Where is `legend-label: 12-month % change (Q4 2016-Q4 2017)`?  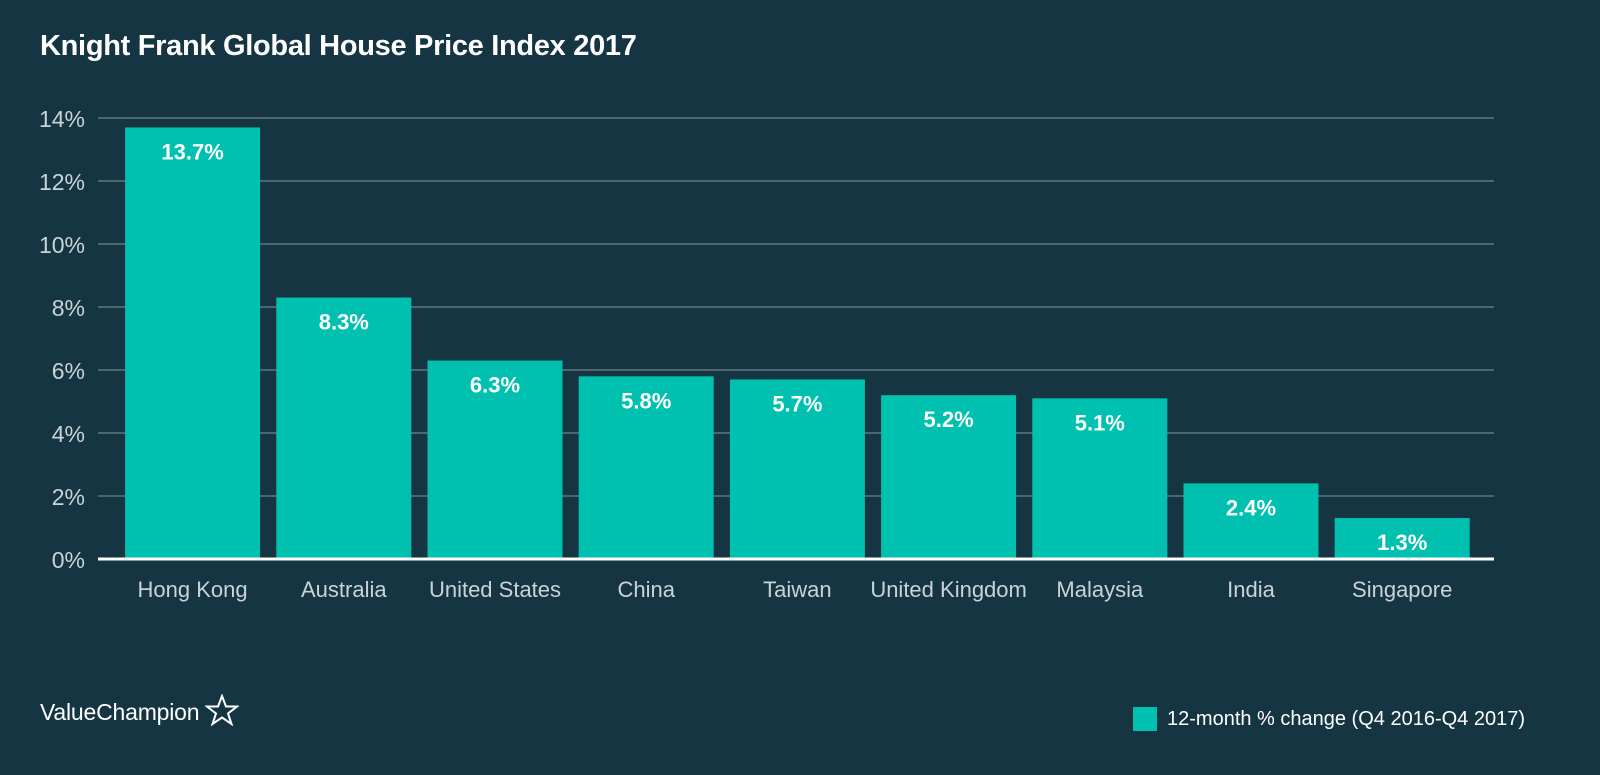 legend-label: 12-month % change (Q4 2016-Q4 2017) is located at coordinates (1346, 718).